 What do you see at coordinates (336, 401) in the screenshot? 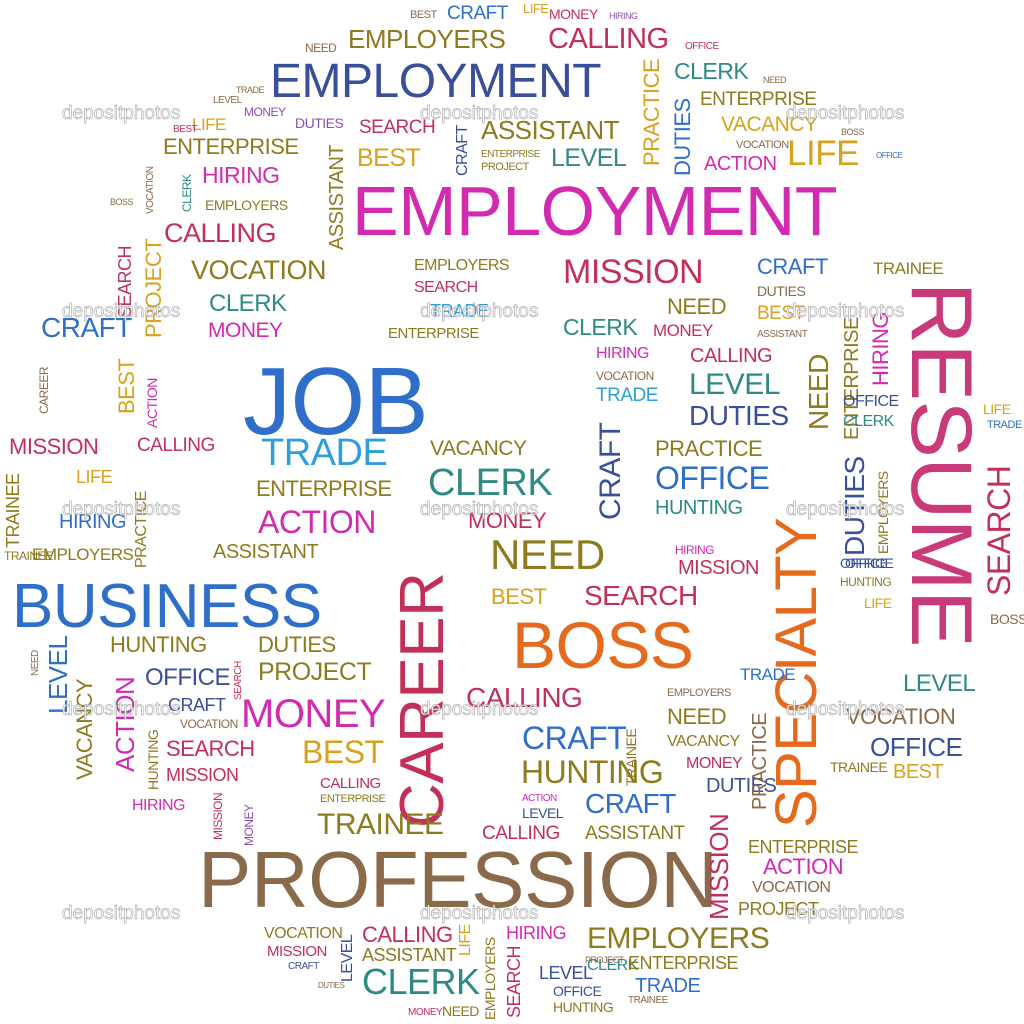
I see `word: JOB` at bounding box center [336, 401].